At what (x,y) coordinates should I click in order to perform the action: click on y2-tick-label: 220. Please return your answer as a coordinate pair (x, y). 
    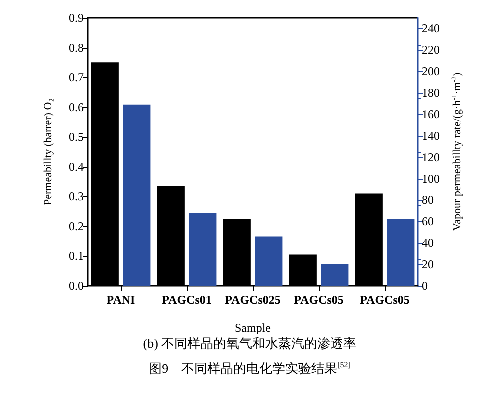
    Looking at the image, I should click on (431, 50).